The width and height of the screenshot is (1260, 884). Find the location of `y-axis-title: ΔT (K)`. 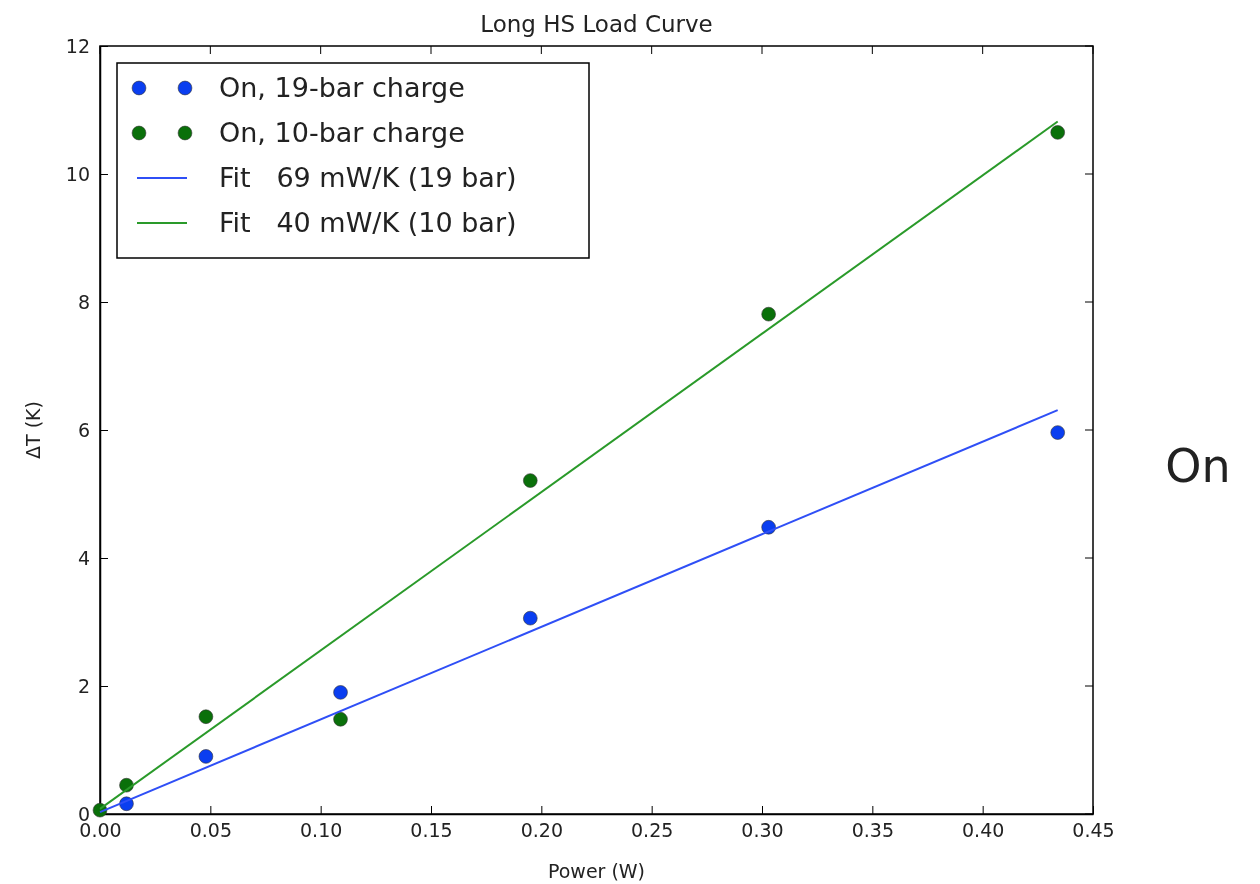

y-axis-title: ΔT (K) is located at coordinates (33, 430).